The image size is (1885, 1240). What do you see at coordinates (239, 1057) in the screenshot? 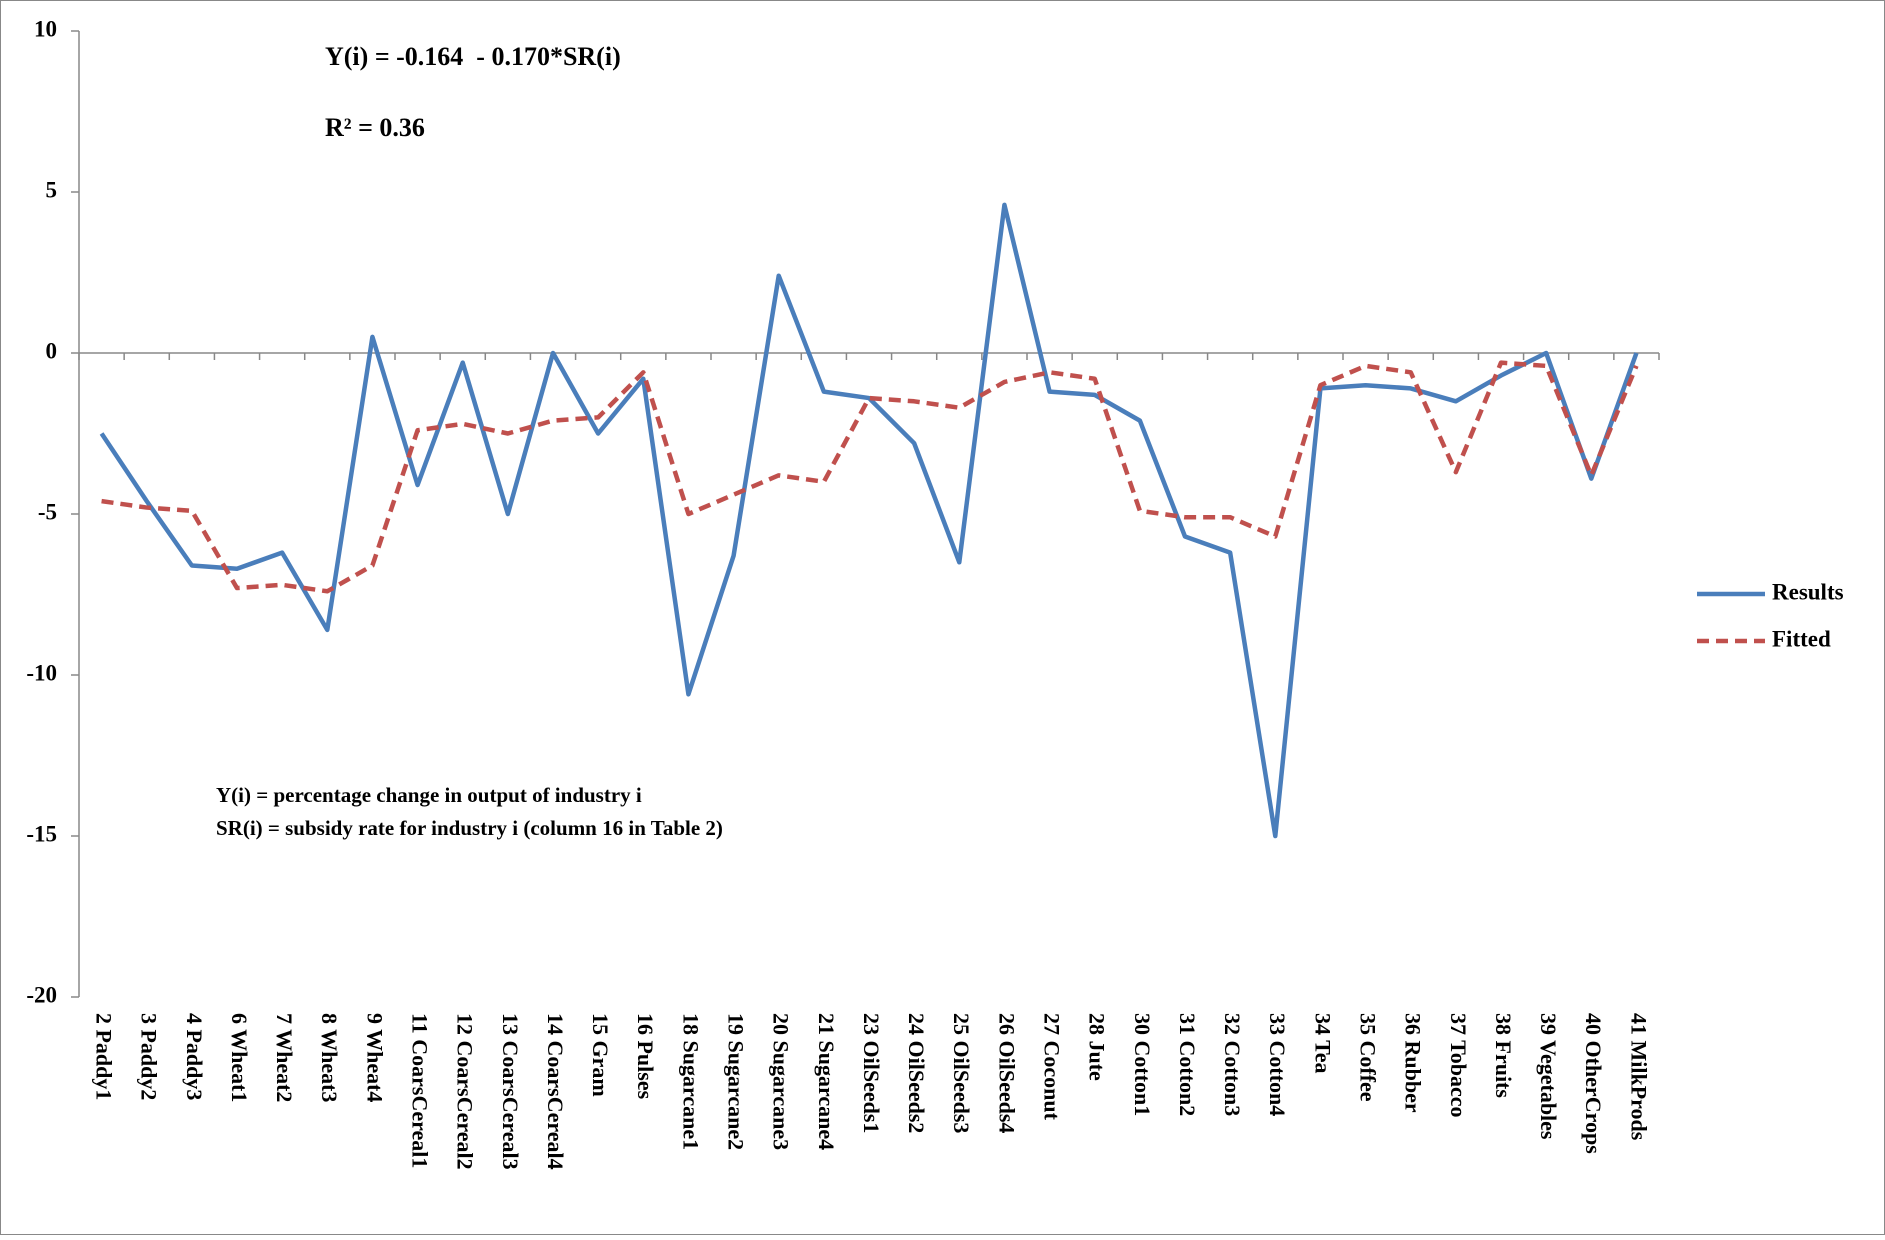
I see `x-tick-label: 6 Wheat1` at bounding box center [239, 1057].